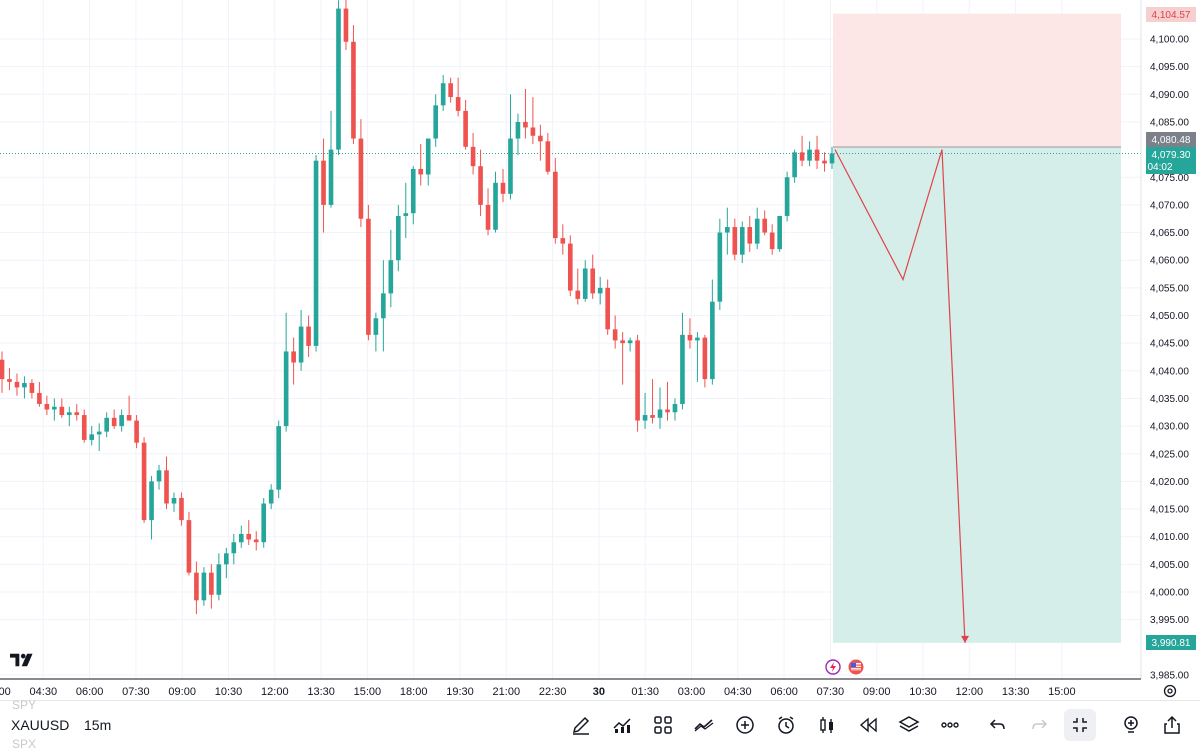  Describe the element at coordinates (622, 725) in the screenshot. I see `indicators-icon` at that location.